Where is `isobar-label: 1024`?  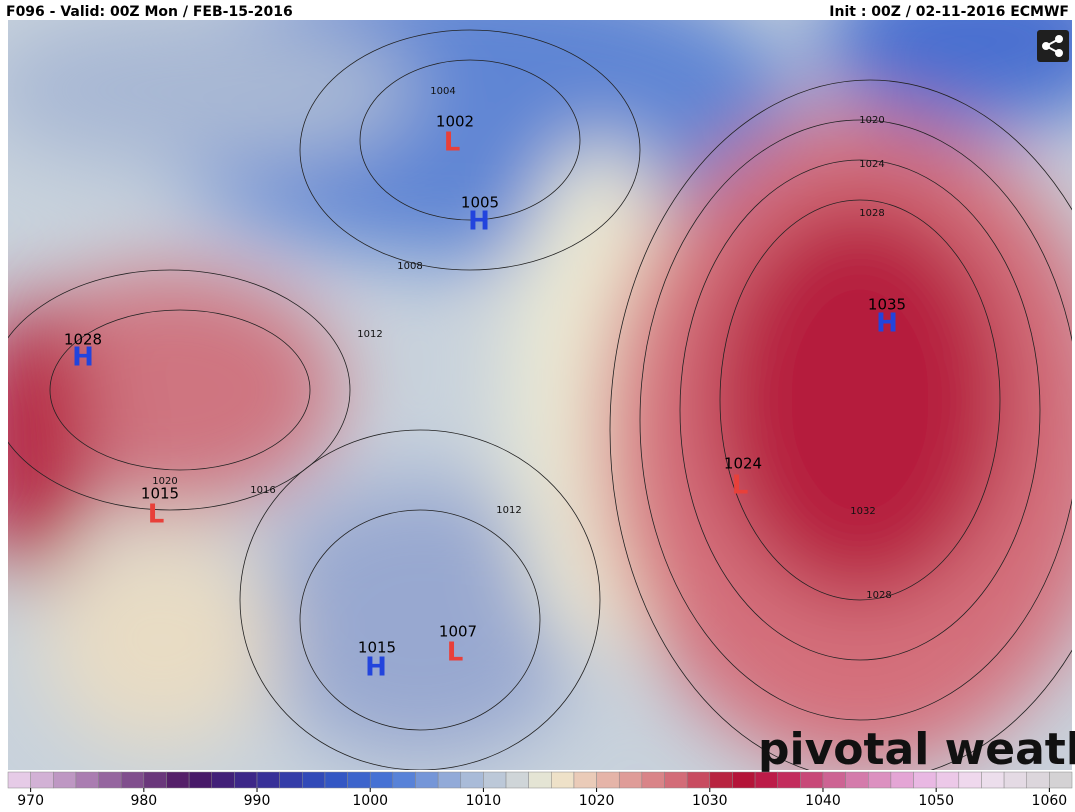 isobar-label: 1024 is located at coordinates (871, 164).